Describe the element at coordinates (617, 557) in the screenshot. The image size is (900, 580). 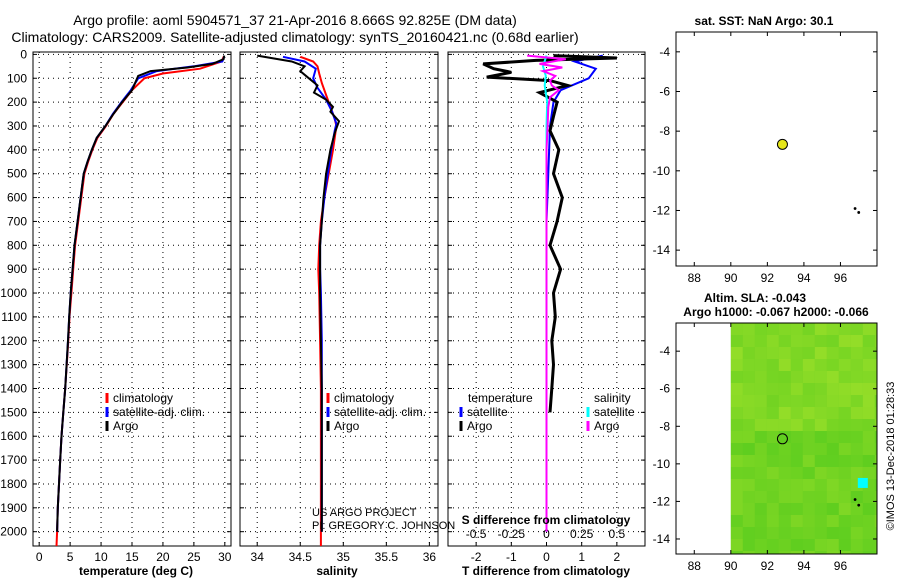
I see `x-tick-label: 2` at that location.